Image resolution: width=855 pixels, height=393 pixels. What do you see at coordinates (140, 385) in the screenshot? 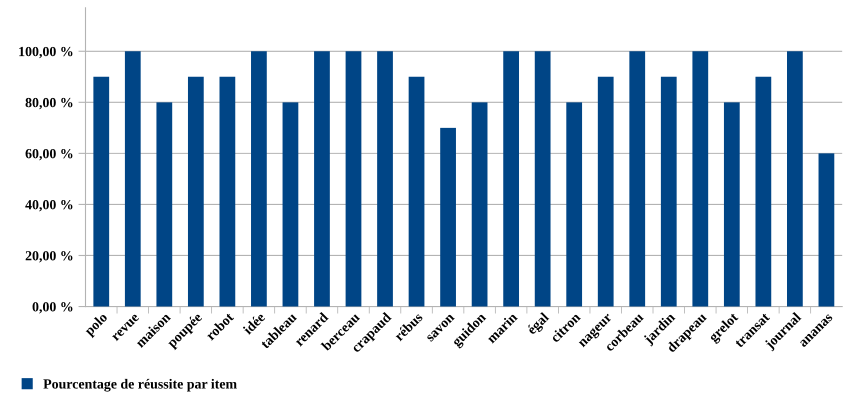
I see `legend-label: Pourcentage de réussite par item` at bounding box center [140, 385].